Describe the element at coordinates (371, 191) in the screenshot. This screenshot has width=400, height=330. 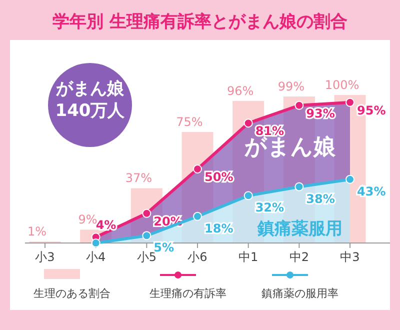
I see `data-label: 43%` at that location.